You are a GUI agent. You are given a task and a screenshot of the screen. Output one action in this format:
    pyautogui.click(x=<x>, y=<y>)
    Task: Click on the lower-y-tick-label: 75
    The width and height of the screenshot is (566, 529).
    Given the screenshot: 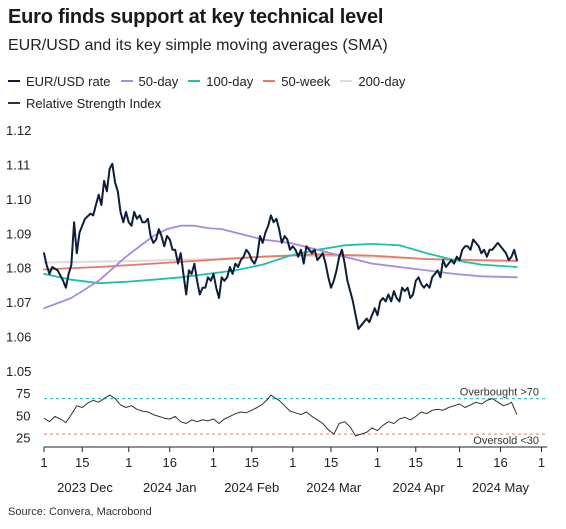 What is the action you would take?
    pyautogui.click(x=23, y=393)
    